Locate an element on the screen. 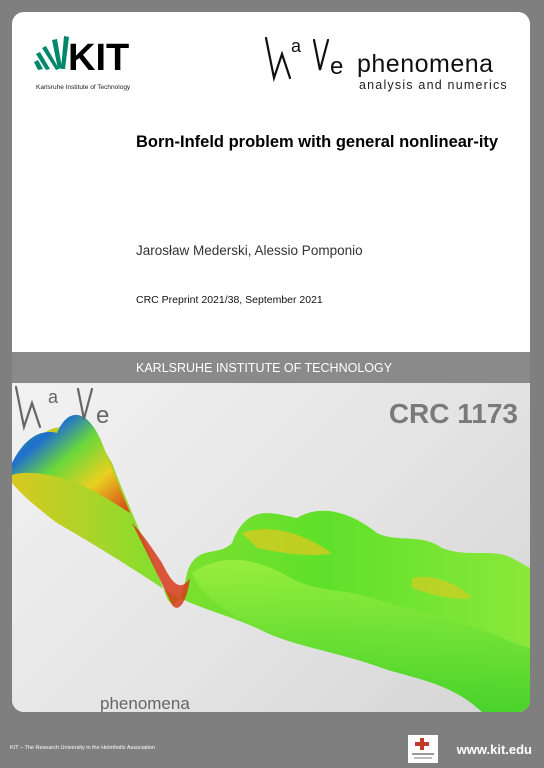  wave-small-glyph-icon: a e is located at coordinates (61, 408).